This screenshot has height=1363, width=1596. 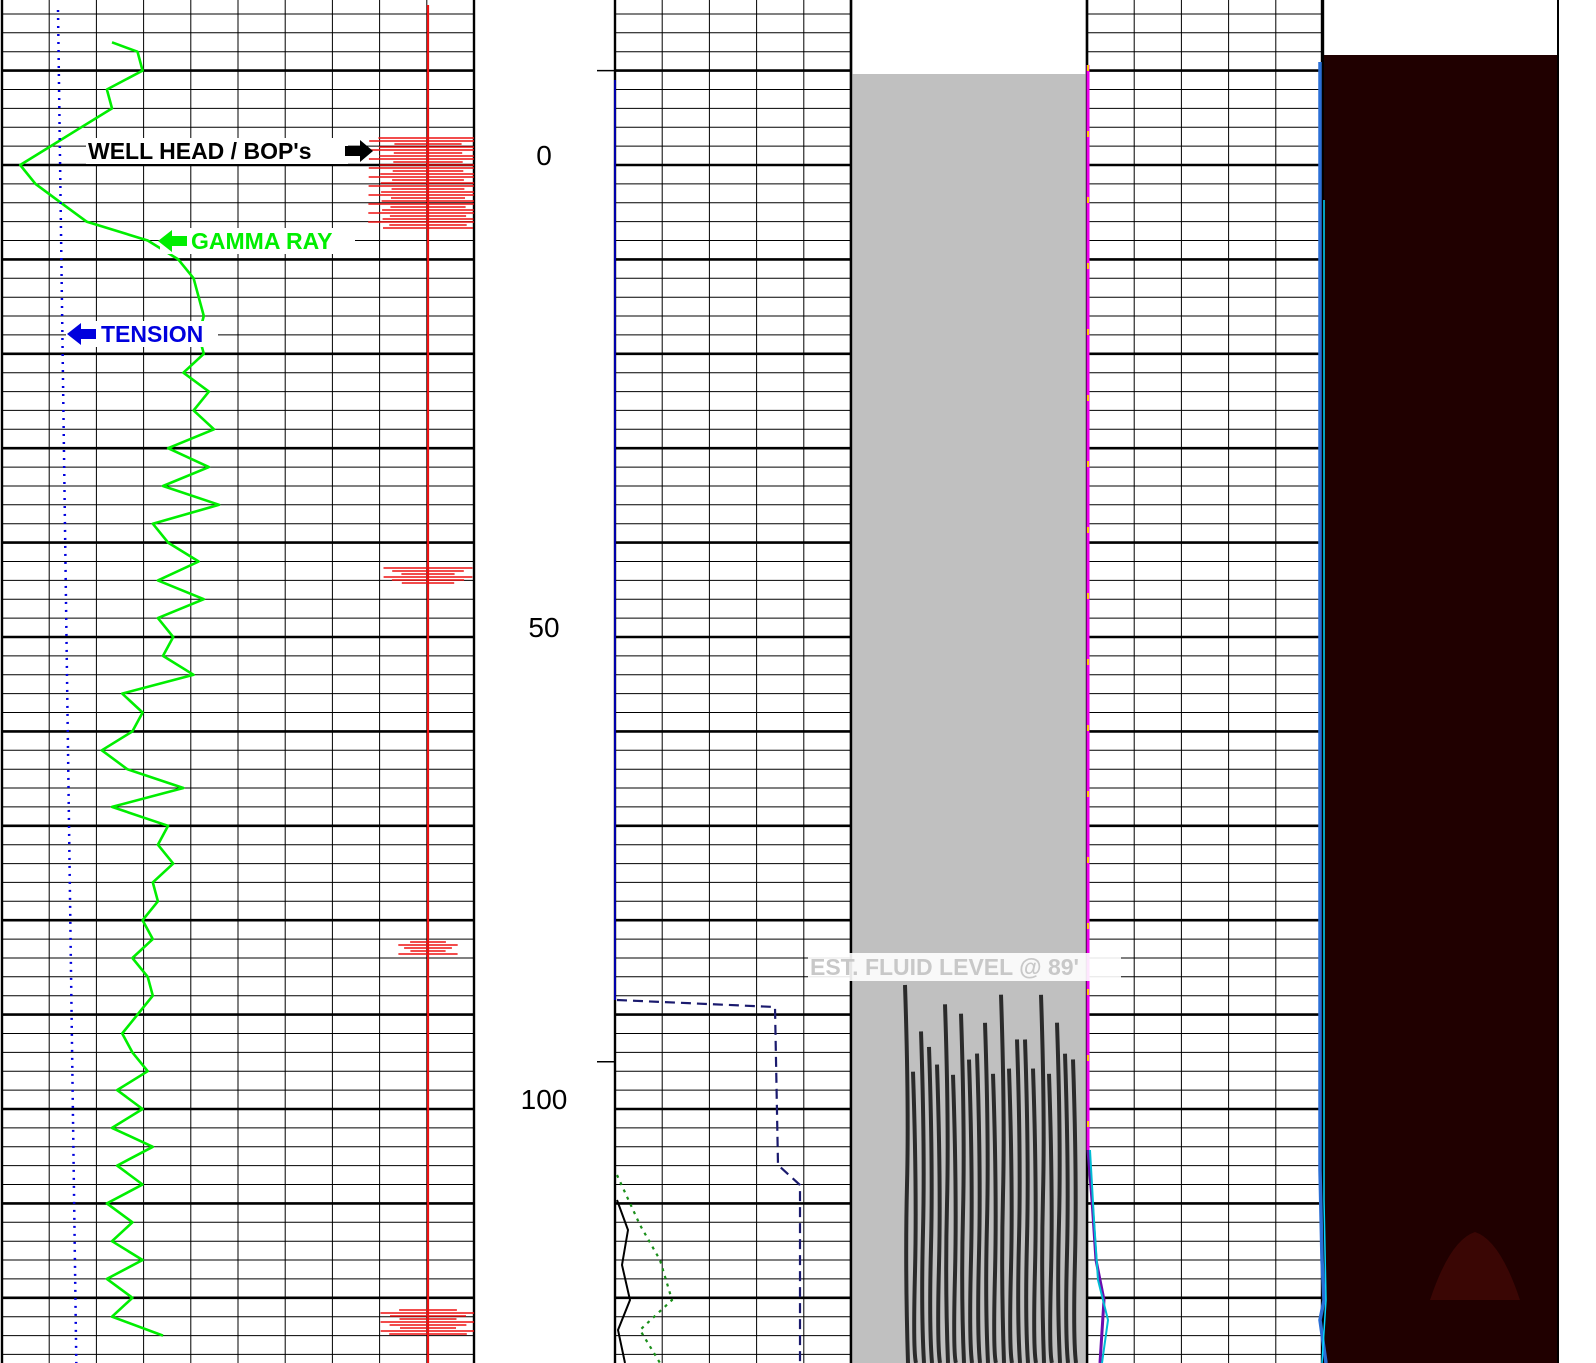 What do you see at coordinates (568, 592) in the screenshot?
I see `depth-track: 0 50 100` at bounding box center [568, 592].